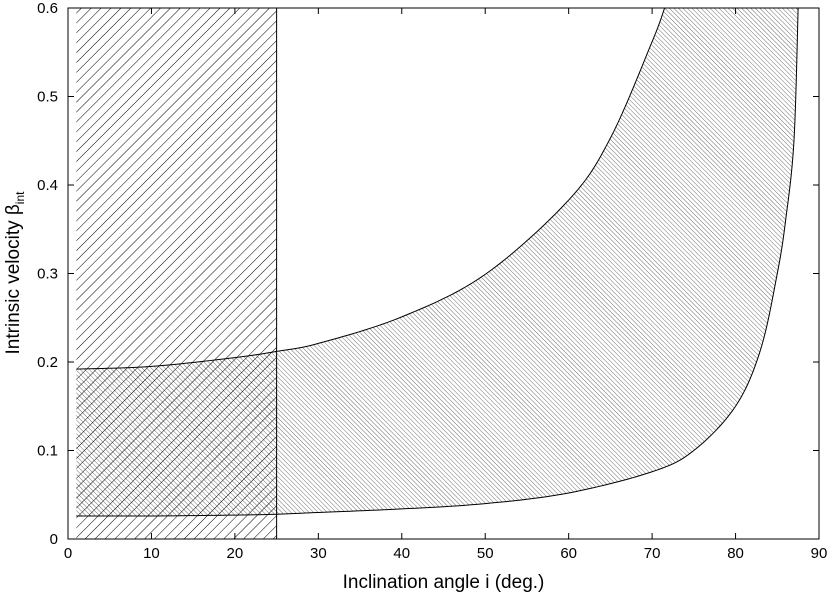 Image resolution: width=831 pixels, height=598 pixels. I want to click on y-tick-label: 0.4, so click(47, 185).